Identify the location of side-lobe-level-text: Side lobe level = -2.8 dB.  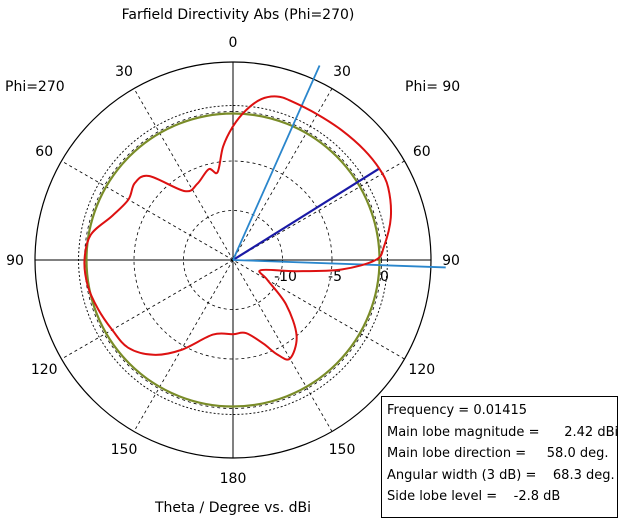
(474, 496).